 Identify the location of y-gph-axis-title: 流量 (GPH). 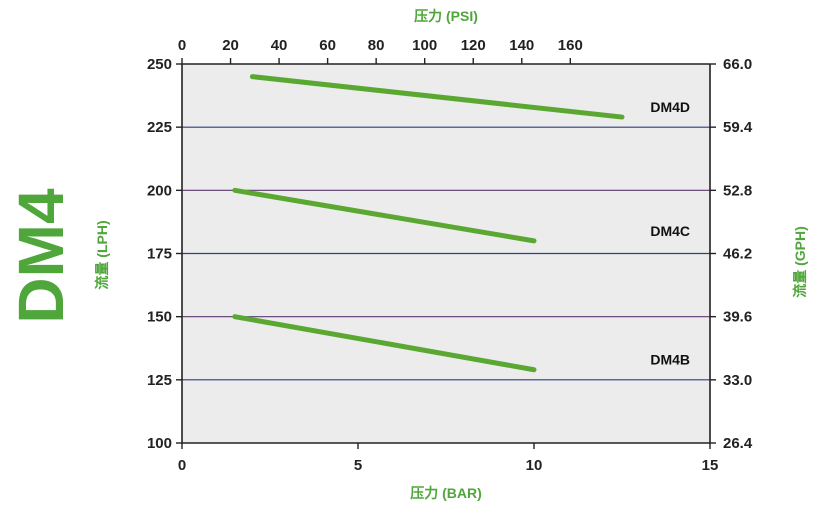
(800, 262).